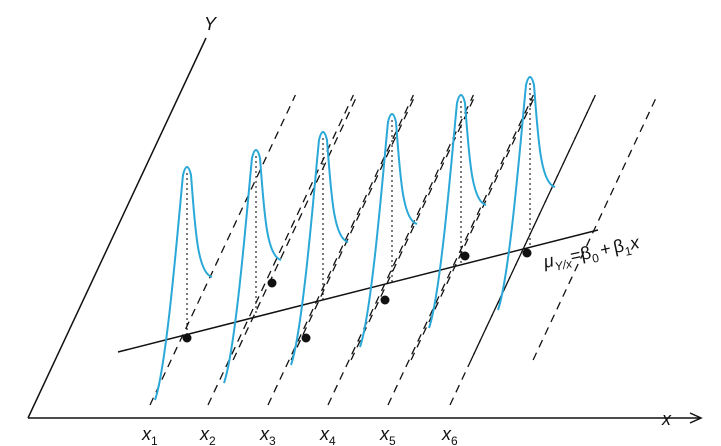 This screenshot has height=446, width=721. What do you see at coordinates (454, 440) in the screenshot?
I see `x-tick-sub: 6` at bounding box center [454, 440].